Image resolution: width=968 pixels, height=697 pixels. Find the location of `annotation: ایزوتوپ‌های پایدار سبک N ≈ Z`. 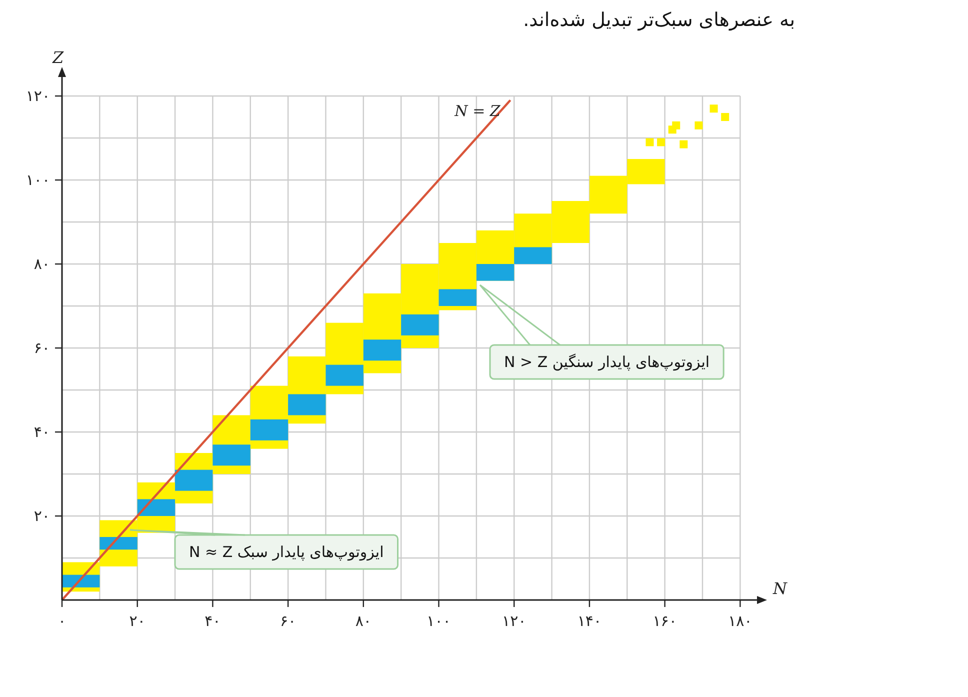

annotation: ایزوتوپ‌های پایدار سبک N ≈ Z is located at coordinates (286, 552).